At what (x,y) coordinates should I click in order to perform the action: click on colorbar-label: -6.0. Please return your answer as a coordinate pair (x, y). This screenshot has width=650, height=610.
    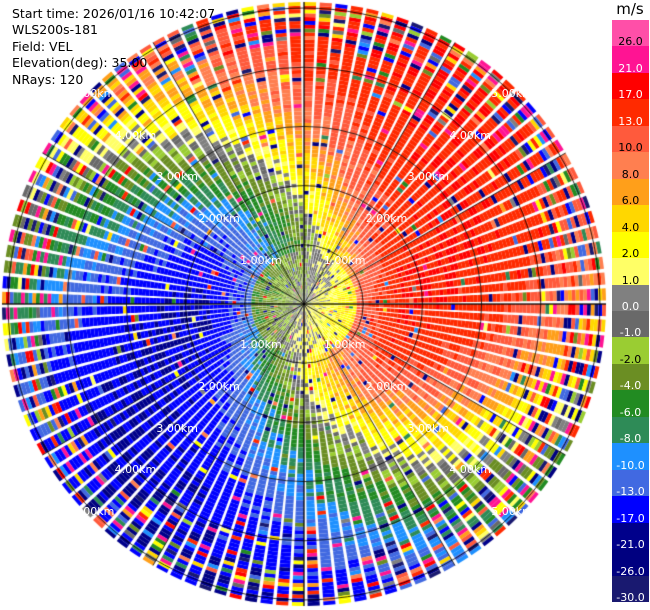
    Looking at the image, I should click on (630, 412).